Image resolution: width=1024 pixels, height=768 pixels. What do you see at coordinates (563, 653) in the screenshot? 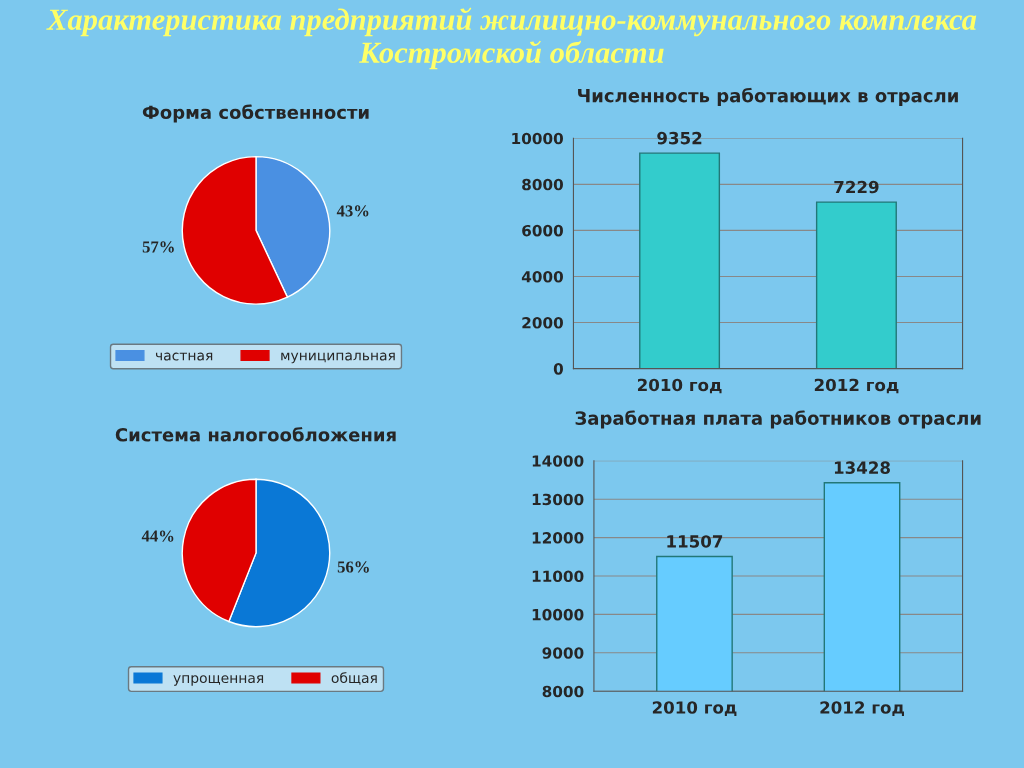
I see `y-tick-label: 9000` at bounding box center [563, 653].